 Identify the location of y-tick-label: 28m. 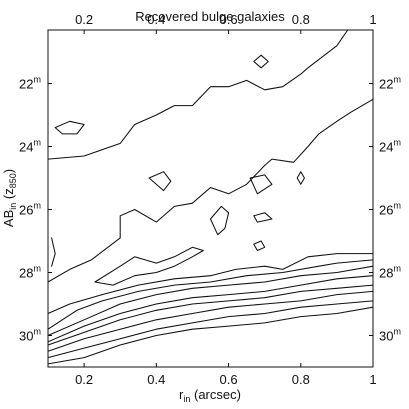
(30, 272).